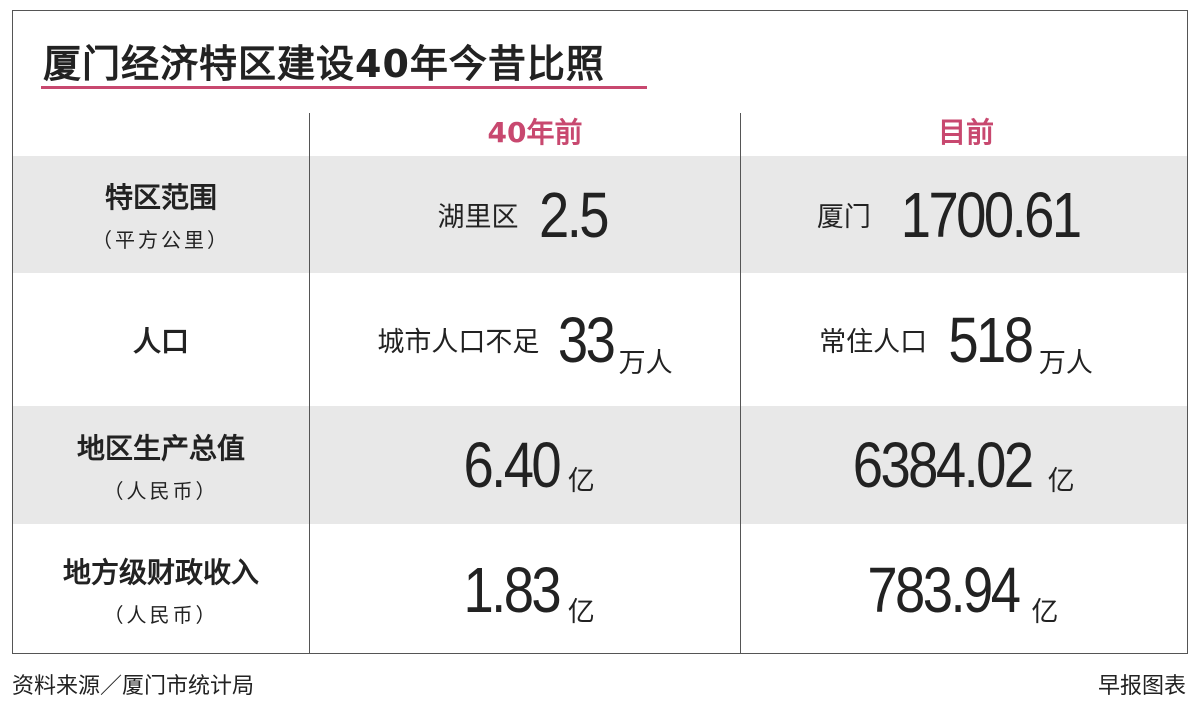 The image size is (1200, 704). I want to click on label-text: 地方级财政收入, so click(160, 572).